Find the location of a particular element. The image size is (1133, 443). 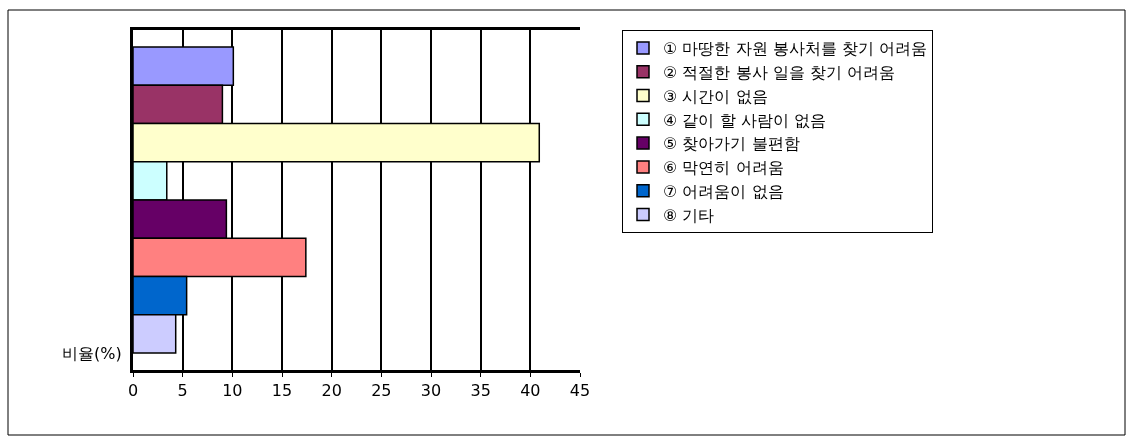

y-axis-title: 비율(%) is located at coordinates (92, 353).